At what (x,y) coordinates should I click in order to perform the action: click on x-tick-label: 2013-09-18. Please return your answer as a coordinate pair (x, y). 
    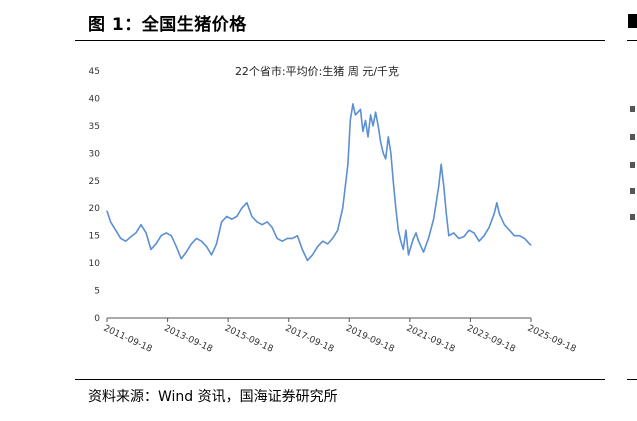
    Looking at the image, I should click on (188, 339).